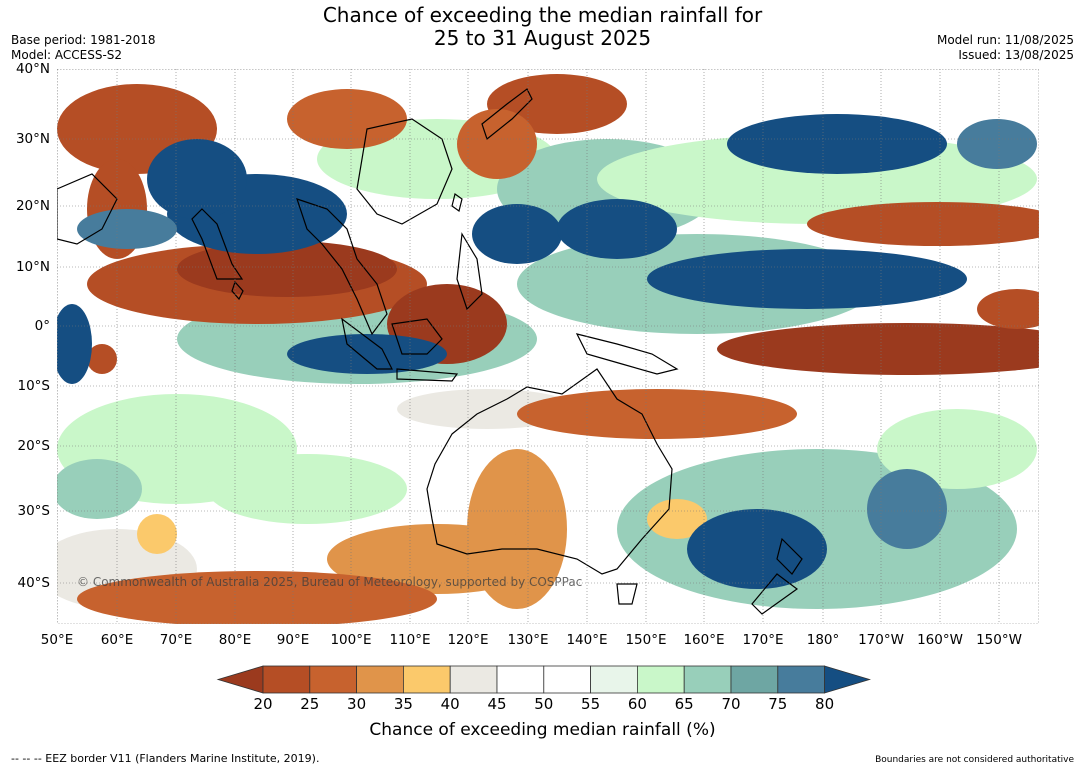  What do you see at coordinates (42, 326) in the screenshot?
I see `latitude-label: 0°` at bounding box center [42, 326].